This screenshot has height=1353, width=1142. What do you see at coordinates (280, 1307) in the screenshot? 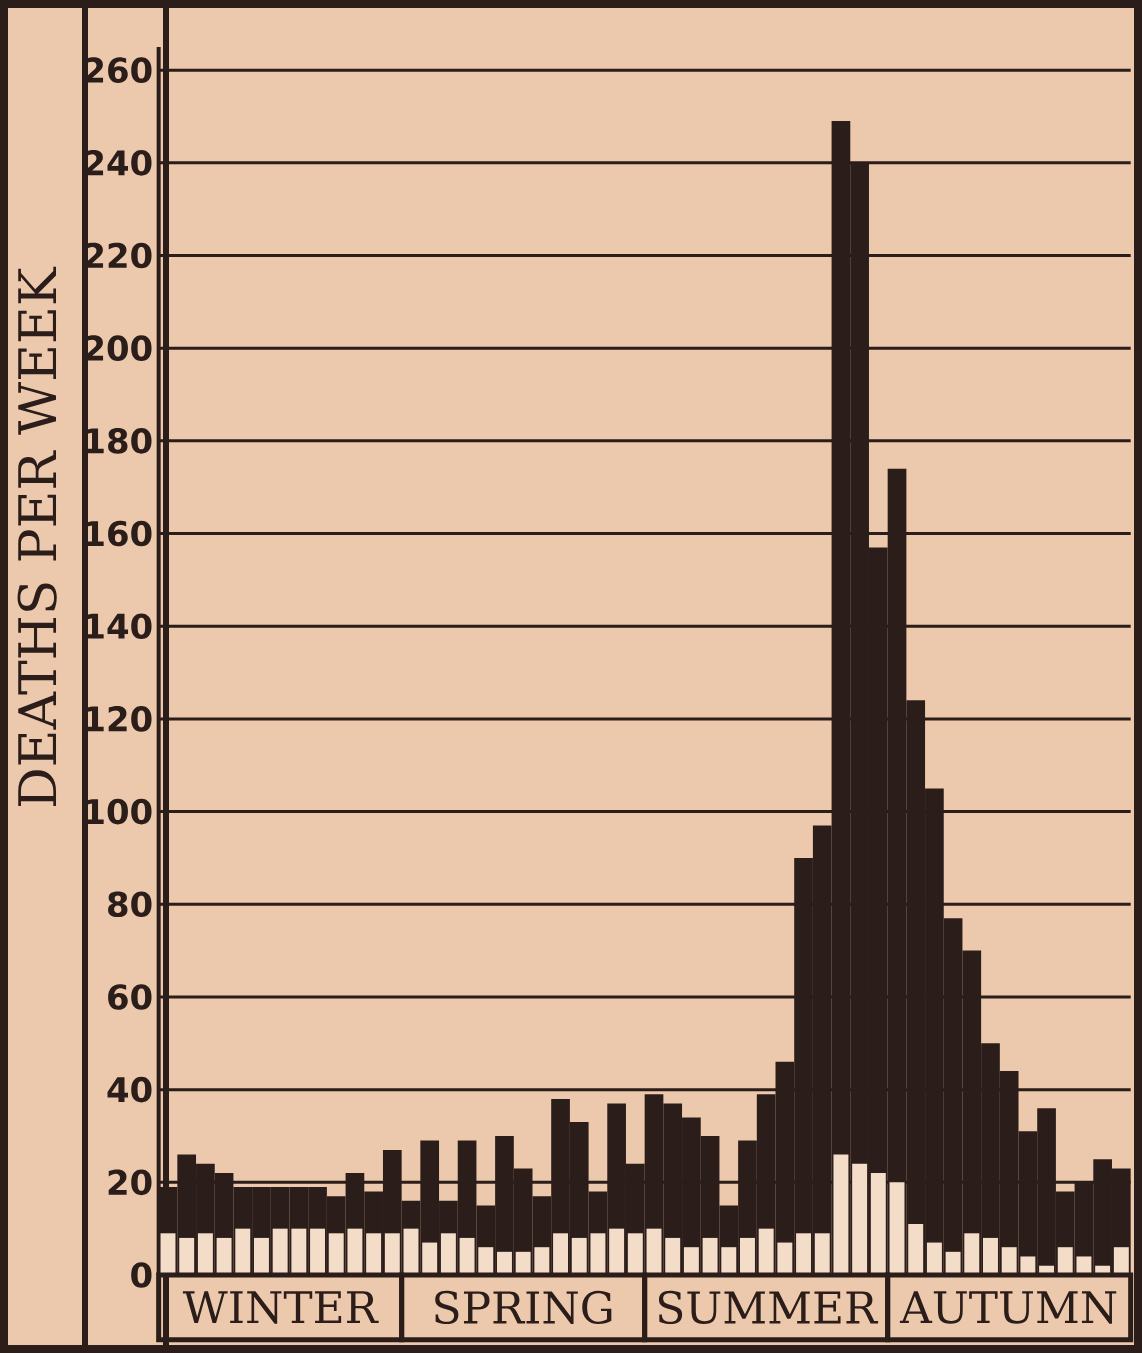
I see `text: WINTER` at bounding box center [280, 1307].